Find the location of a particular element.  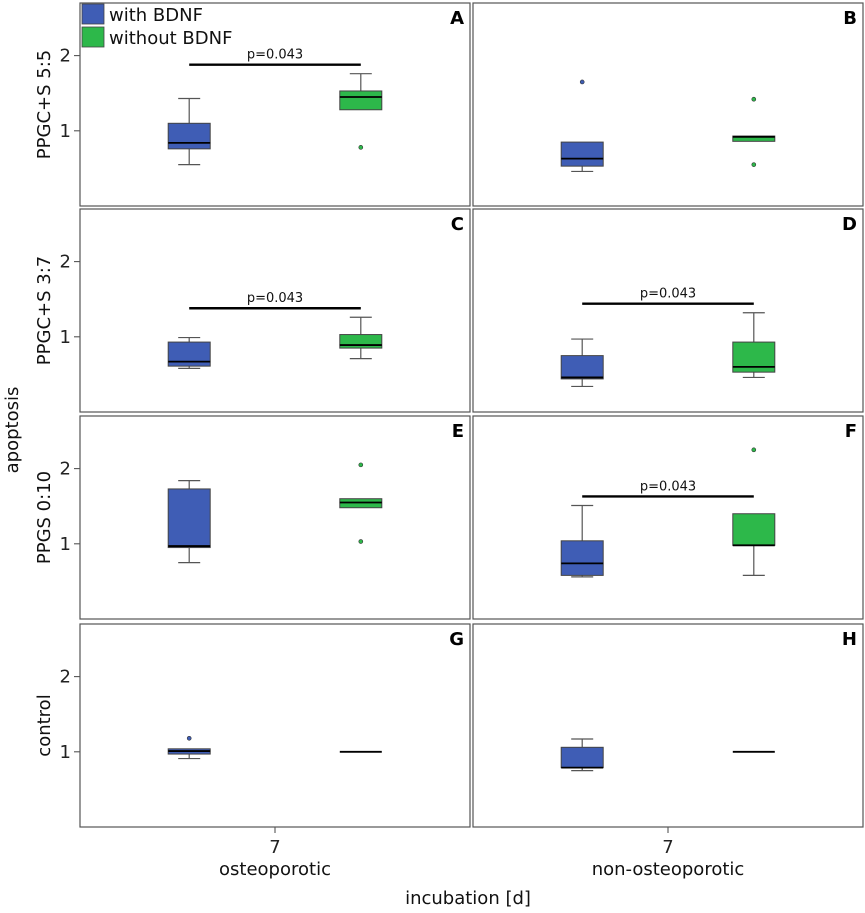

panel-d: Dp=0.043 is located at coordinates (668, 310).